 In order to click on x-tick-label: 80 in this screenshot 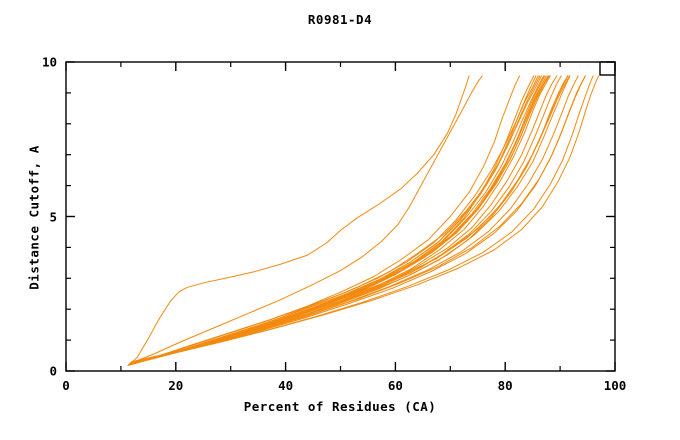, I will do `click(505, 385)`.